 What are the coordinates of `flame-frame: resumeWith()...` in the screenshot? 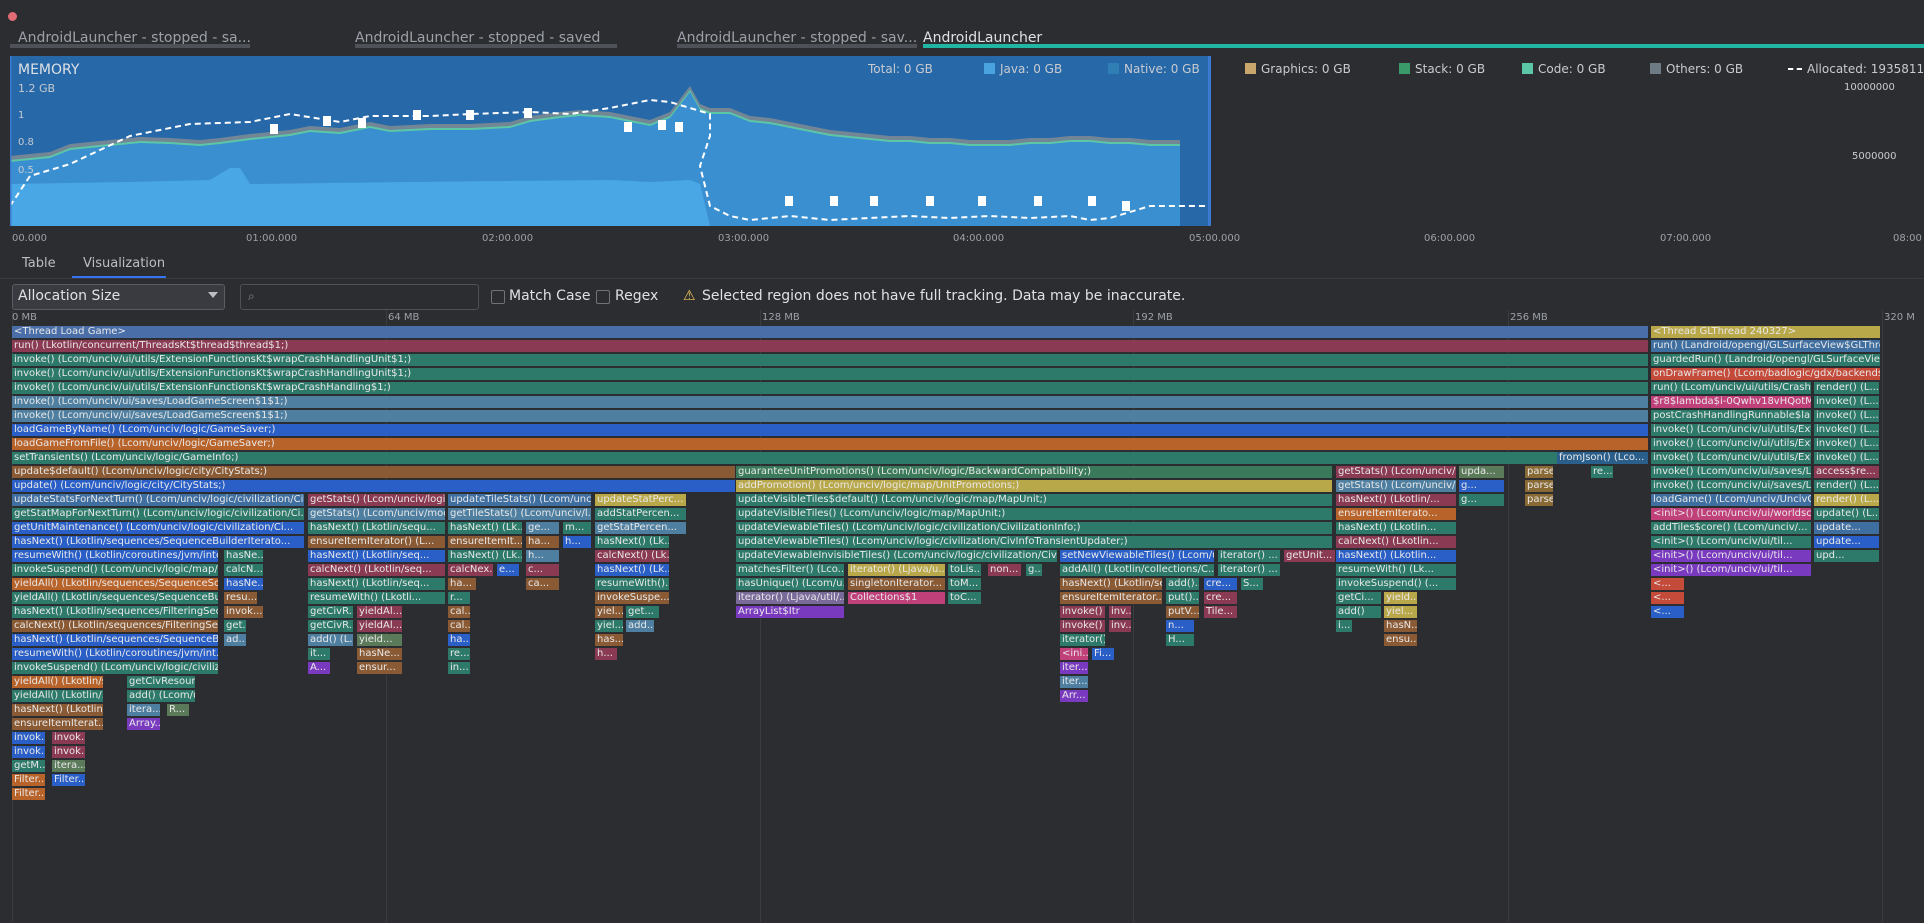 It's located at (632, 584).